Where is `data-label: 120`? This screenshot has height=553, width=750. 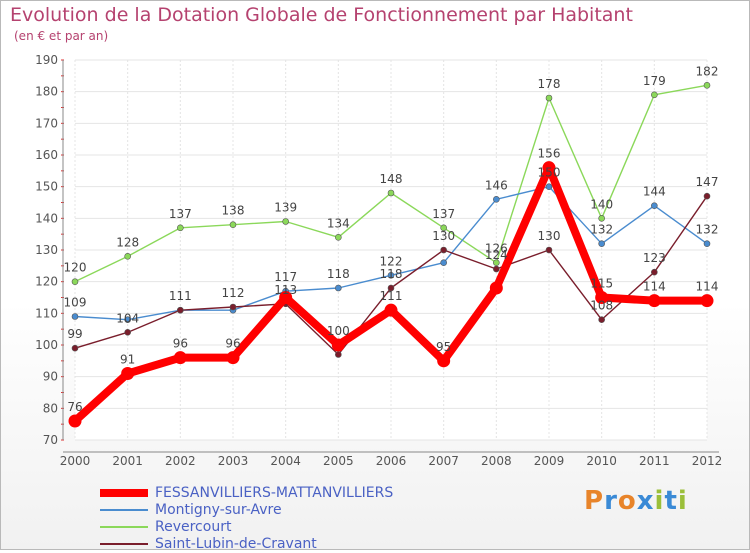 data-label: 120 is located at coordinates (75, 268).